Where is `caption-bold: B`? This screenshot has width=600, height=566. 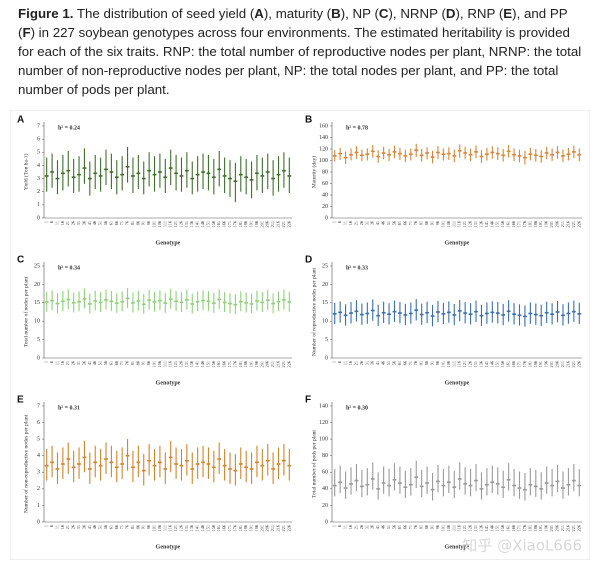
caption-bold: B is located at coordinates (336, 13).